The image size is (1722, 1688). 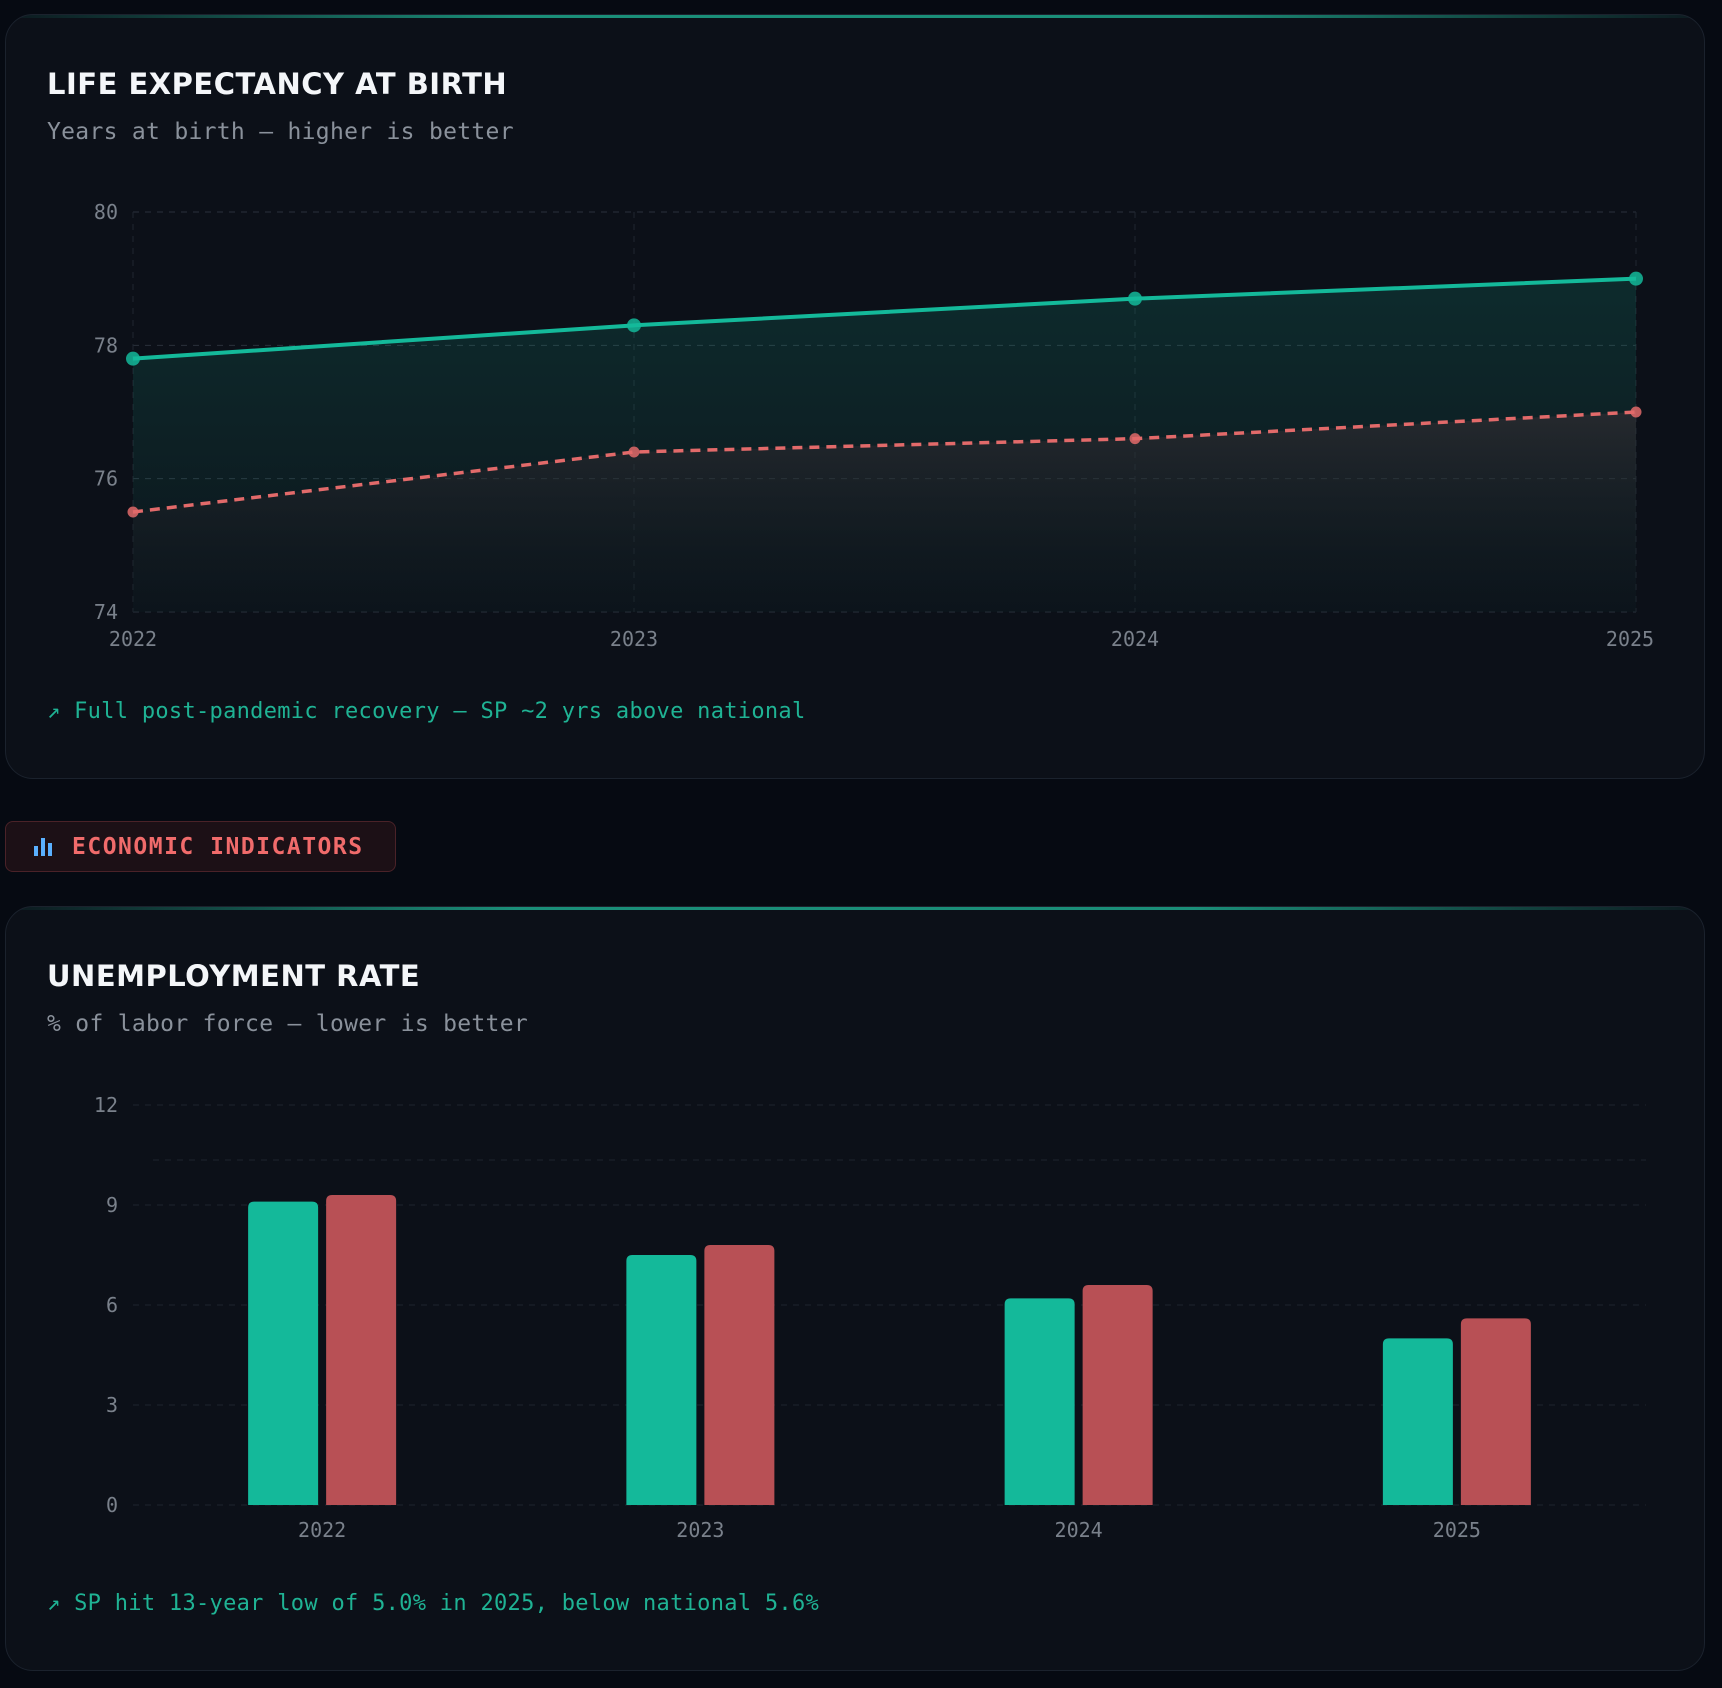 I want to click on y-tick-label: 74, so click(x=106, y=612).